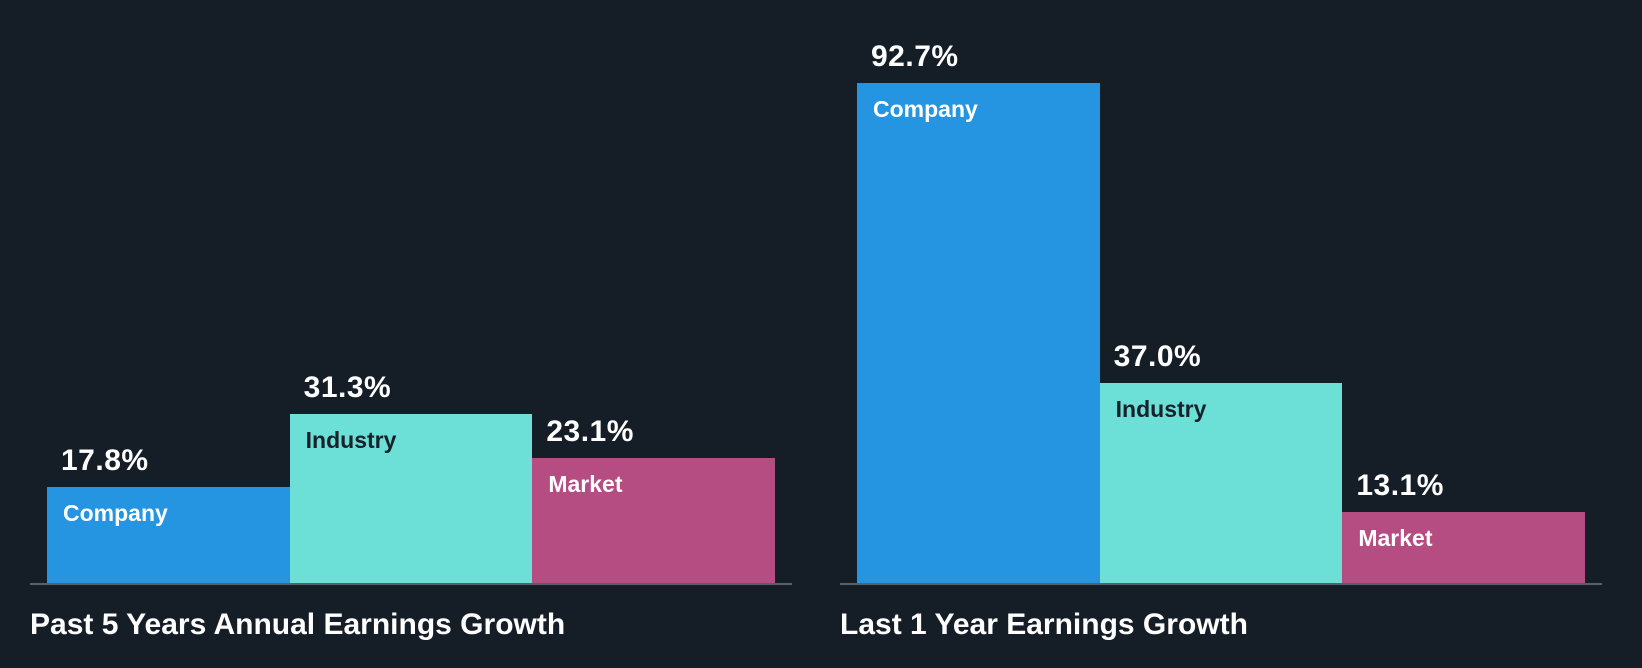 The height and width of the screenshot is (668, 1642). Describe the element at coordinates (105, 460) in the screenshot. I see `value-label: 17.8%` at that location.